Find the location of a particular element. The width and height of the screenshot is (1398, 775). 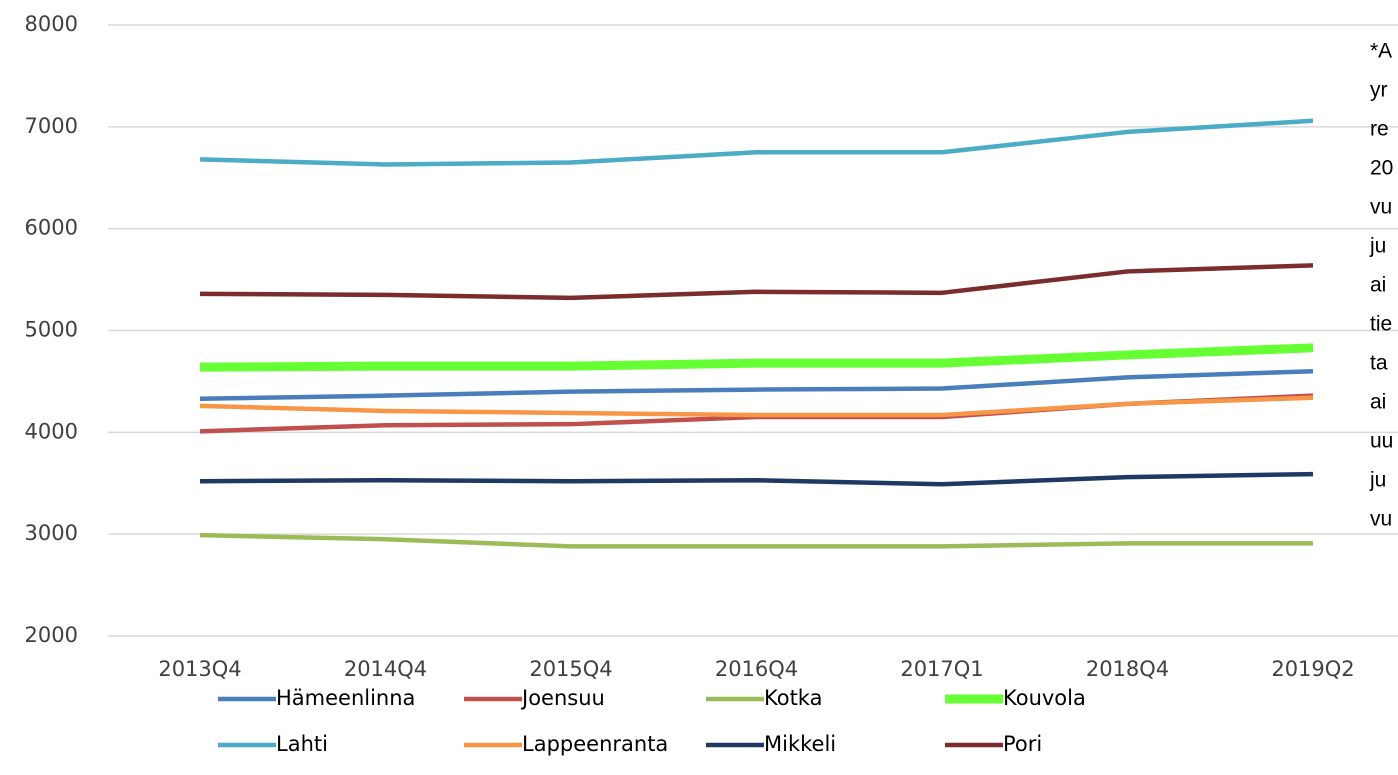

legend-label: Hämeenlinna is located at coordinates (345, 698).